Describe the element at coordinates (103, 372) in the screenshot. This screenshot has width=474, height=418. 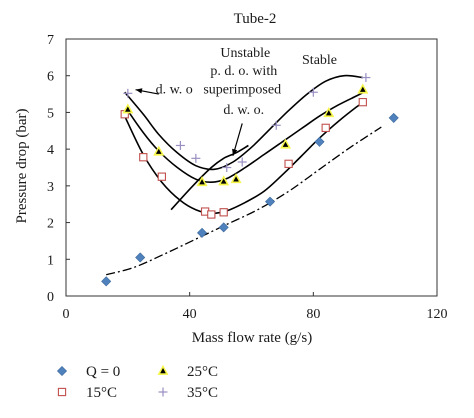
I see `legend-label: Q = 0` at that location.